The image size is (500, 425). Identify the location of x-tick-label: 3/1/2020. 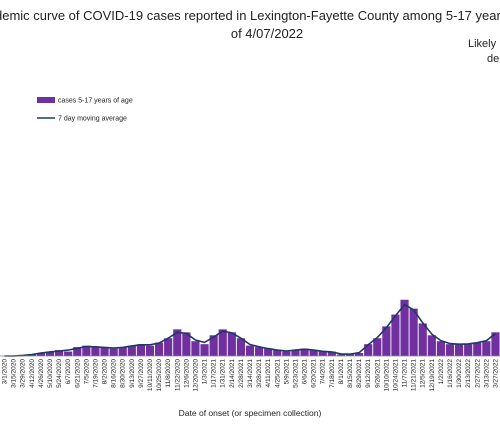
(5, 372).